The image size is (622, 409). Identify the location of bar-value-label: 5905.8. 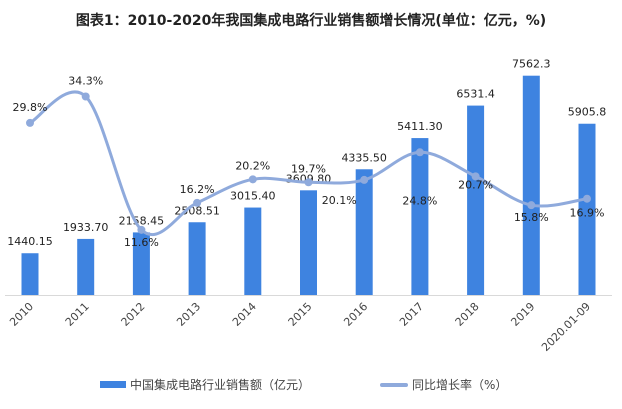
(587, 112).